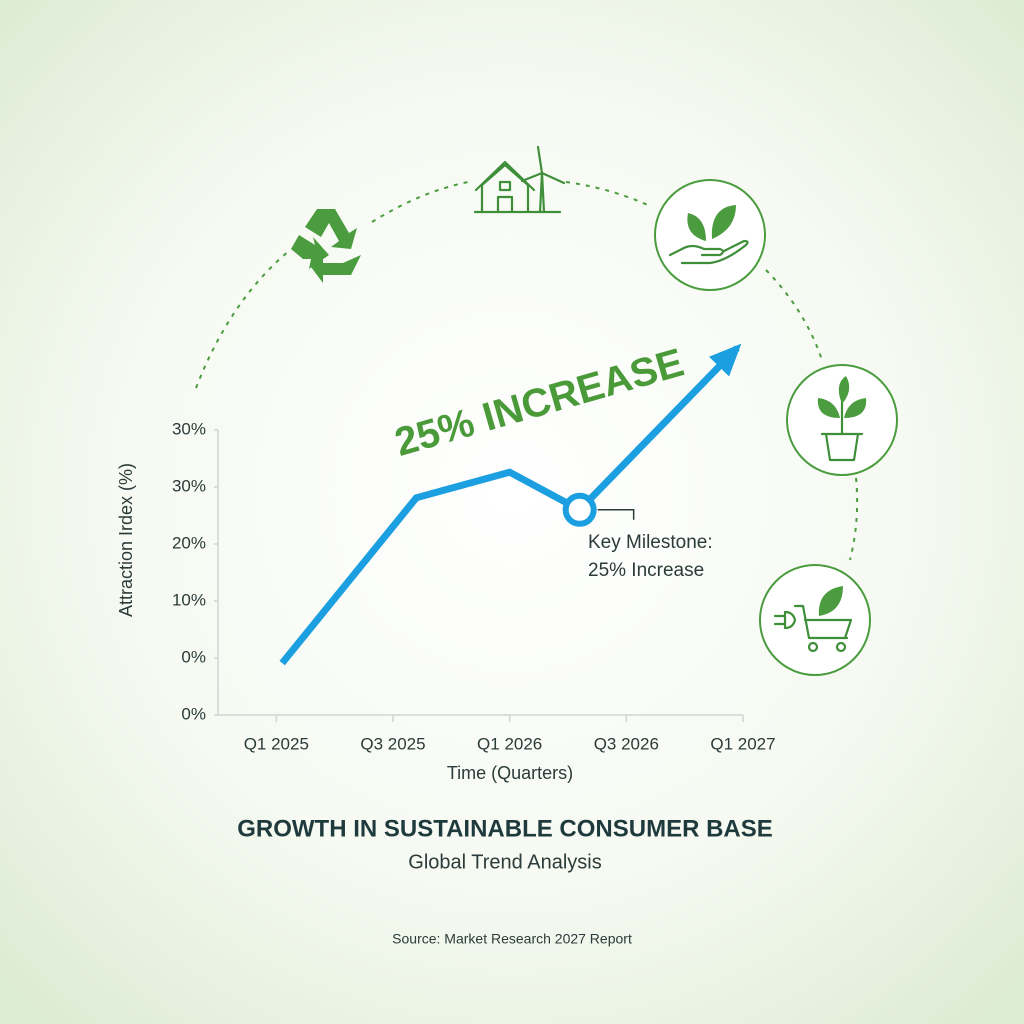 This screenshot has width=1024, height=1024. I want to click on recycle-icon, so click(326, 246).